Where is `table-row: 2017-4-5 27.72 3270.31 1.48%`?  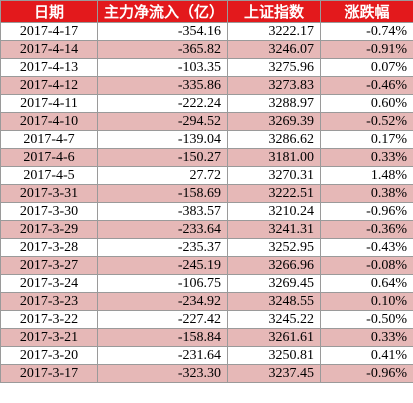
table-row: 2017-4-5 27.72 3270.31 1.48% is located at coordinates (206, 175).